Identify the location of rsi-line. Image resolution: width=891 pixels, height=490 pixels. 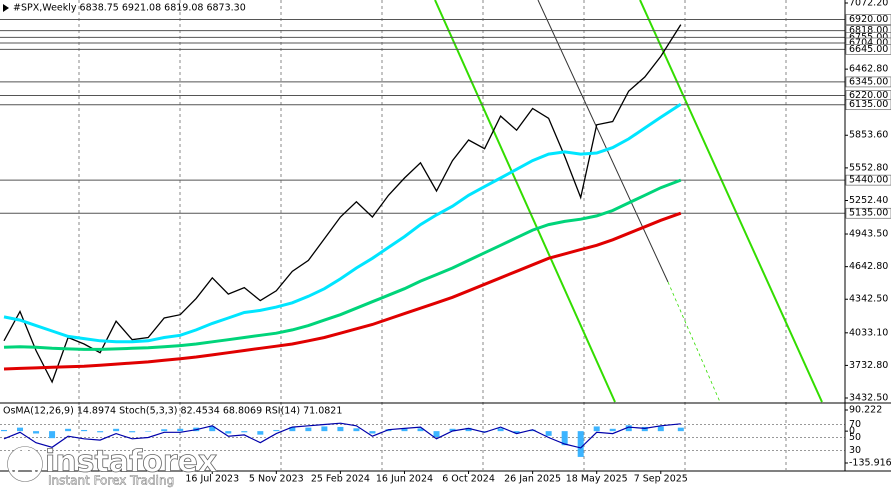
(342, 435).